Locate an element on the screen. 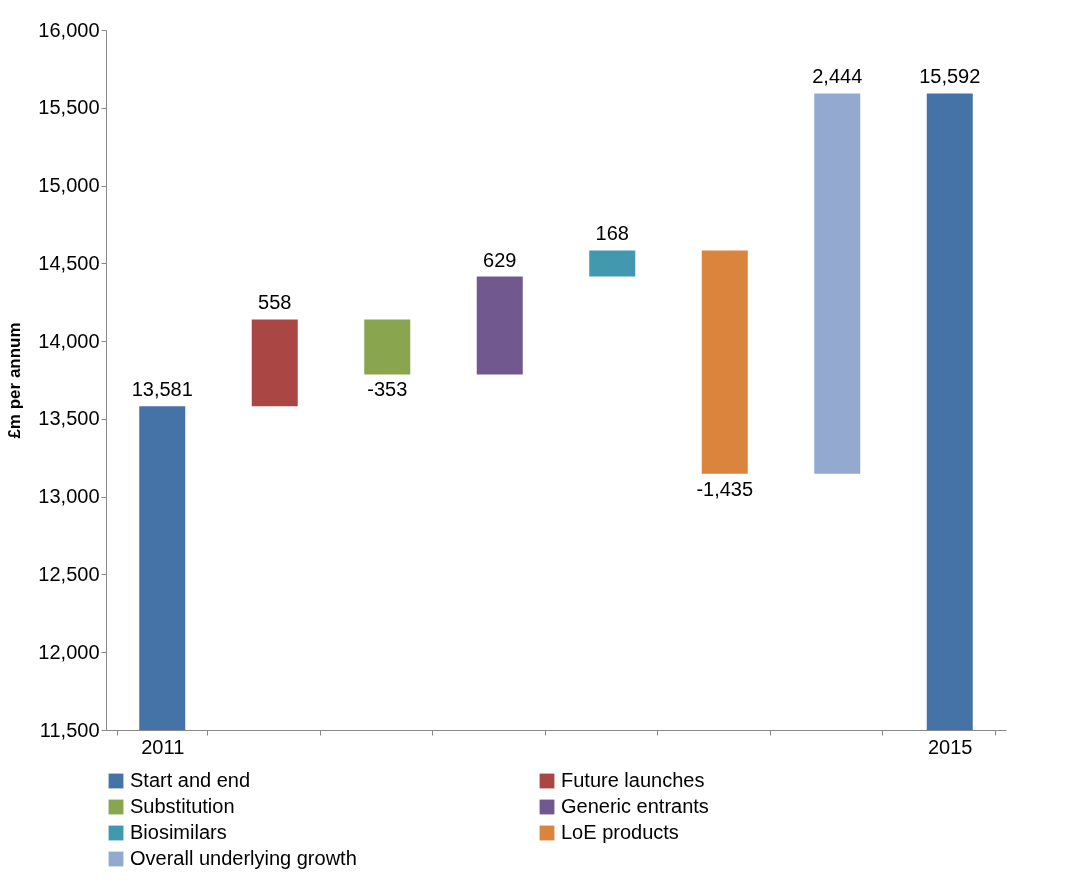 The width and height of the screenshot is (1067, 893). legend-label: LoE products is located at coordinates (620, 832).